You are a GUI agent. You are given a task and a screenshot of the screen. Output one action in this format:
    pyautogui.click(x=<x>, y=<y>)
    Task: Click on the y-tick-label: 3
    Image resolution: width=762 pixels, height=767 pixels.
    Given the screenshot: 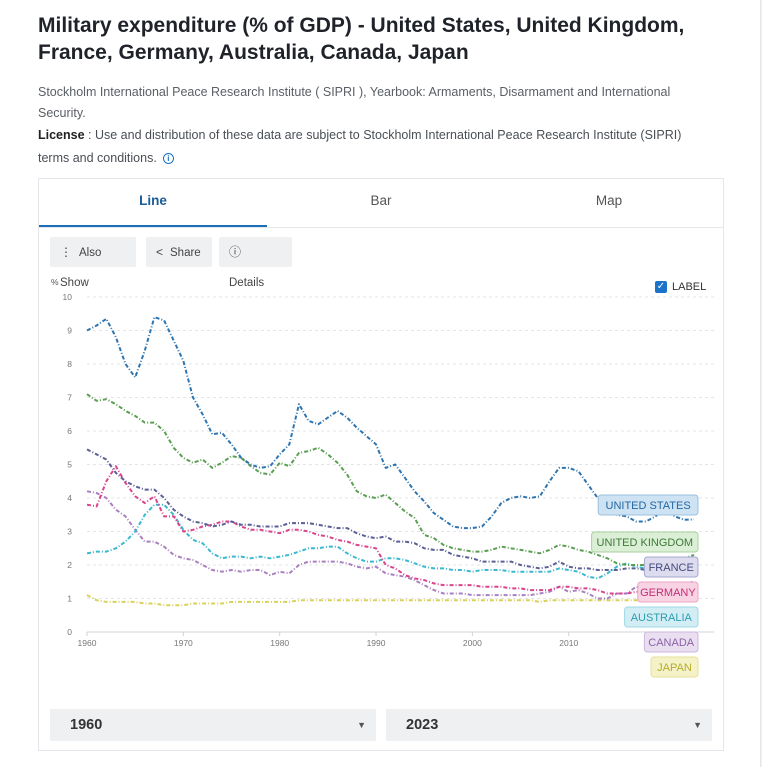 What is the action you would take?
    pyautogui.click(x=69, y=532)
    